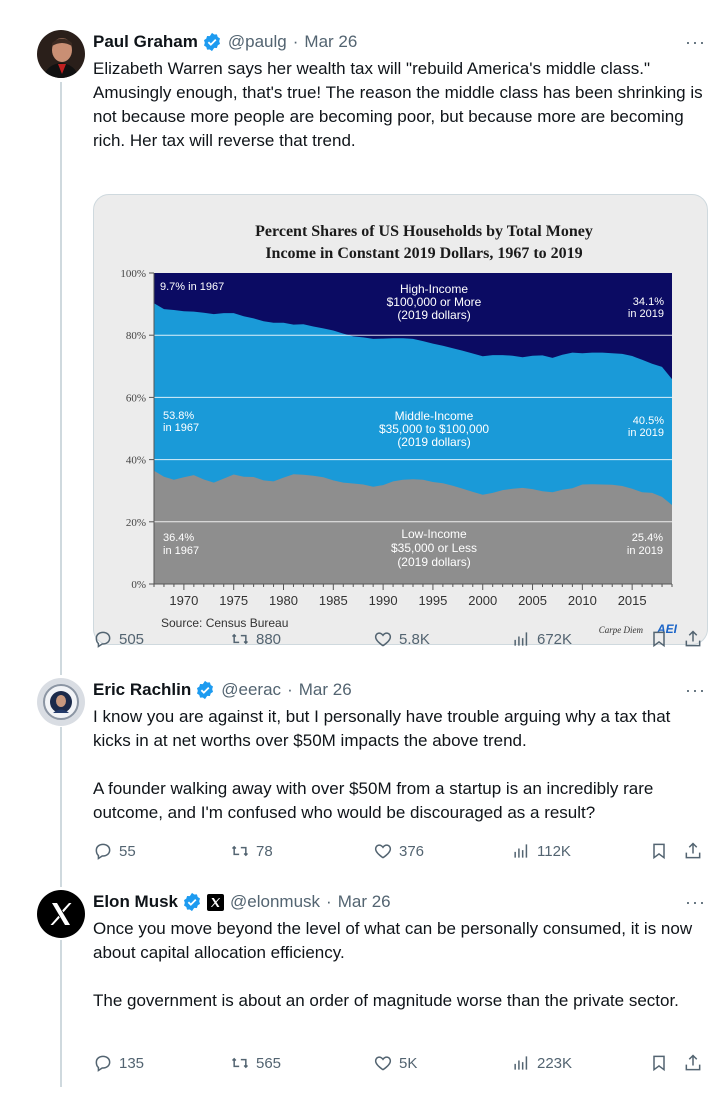  I want to click on y-tick-label: 0%, so click(138, 585).